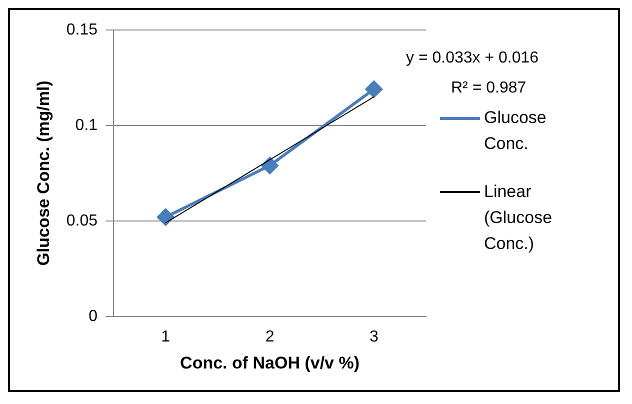 The image size is (632, 404). I want to click on y-tick-label: 0.1, so click(86, 125).